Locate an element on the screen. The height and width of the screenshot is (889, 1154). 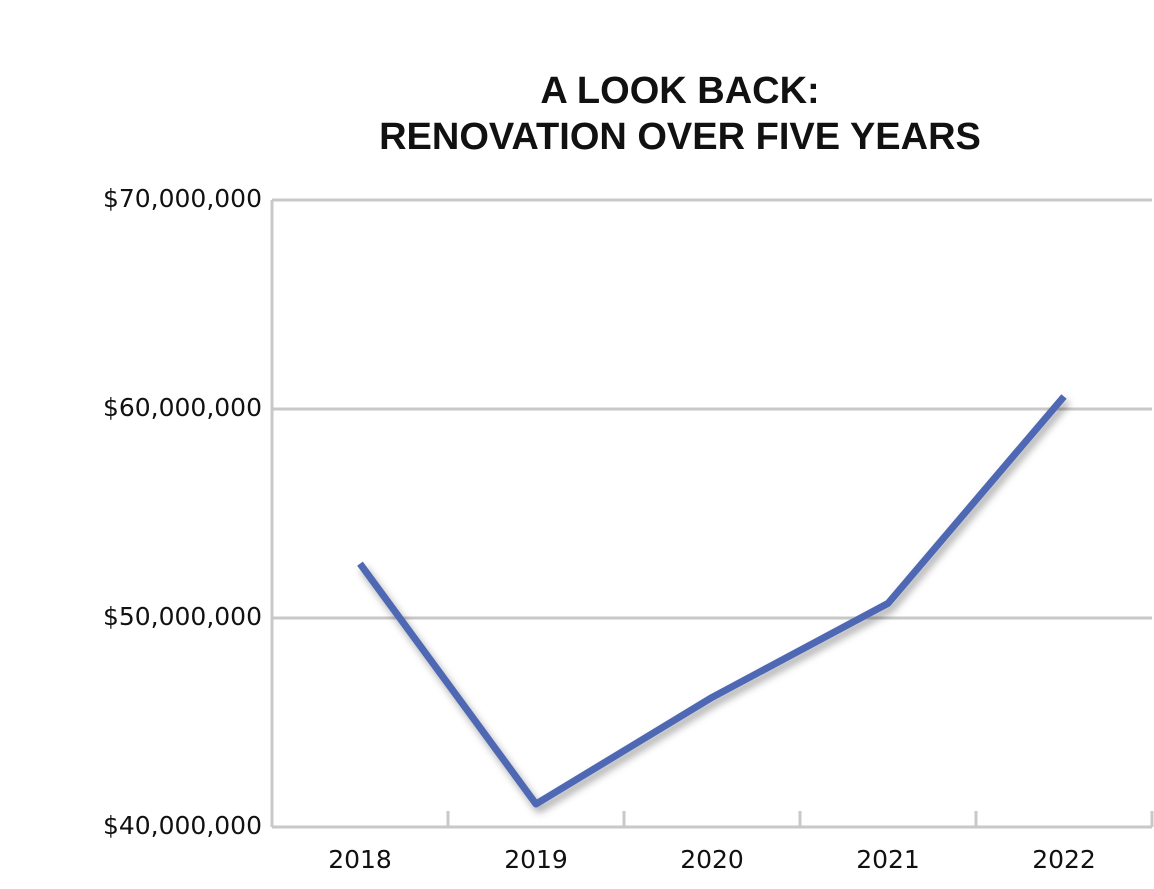
x-tick-label: 2018 is located at coordinates (360, 859).